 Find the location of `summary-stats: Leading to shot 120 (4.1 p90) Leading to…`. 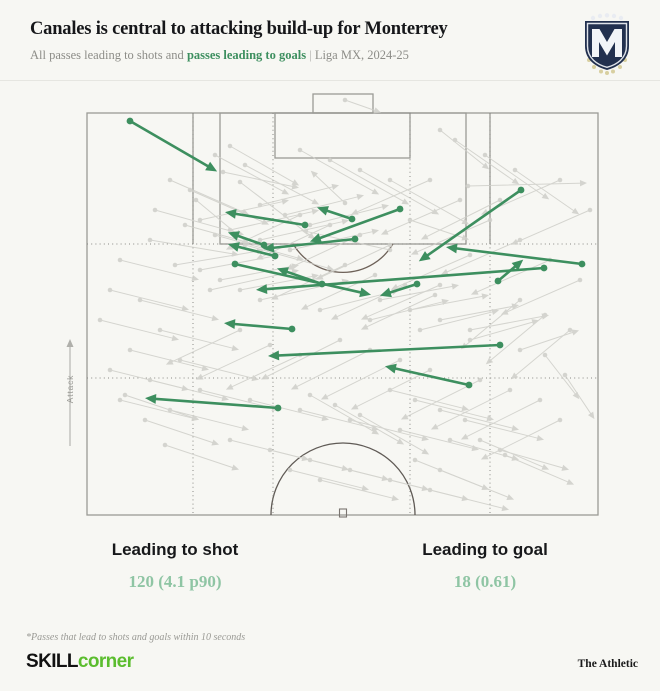

summary-stats: Leading to shot 120 (4.1 p90) Leading to… is located at coordinates (330, 570).